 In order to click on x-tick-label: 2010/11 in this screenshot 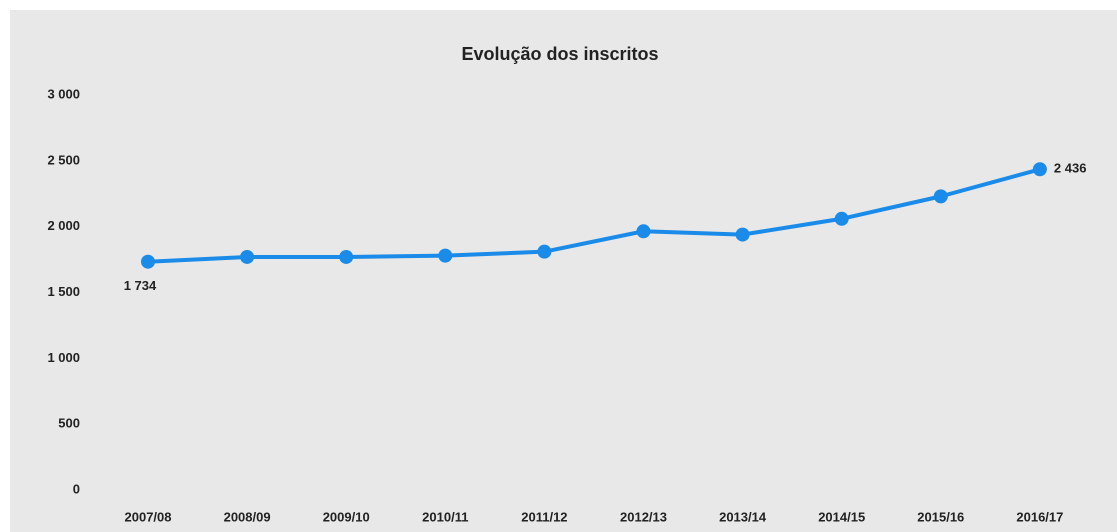, I will do `click(445, 516)`.